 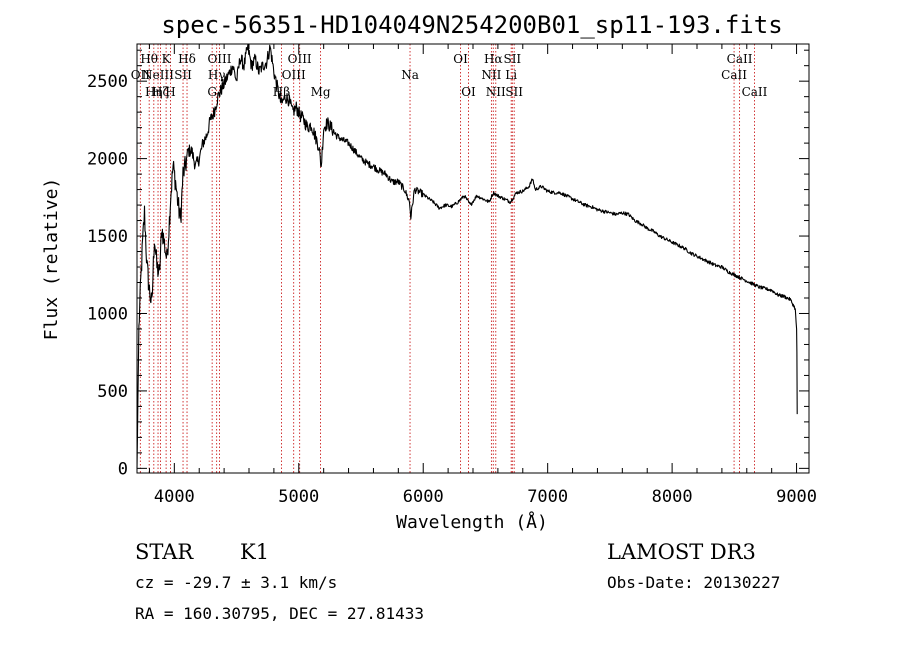 I want to click on object-subclass: K1, so click(x=254, y=552).